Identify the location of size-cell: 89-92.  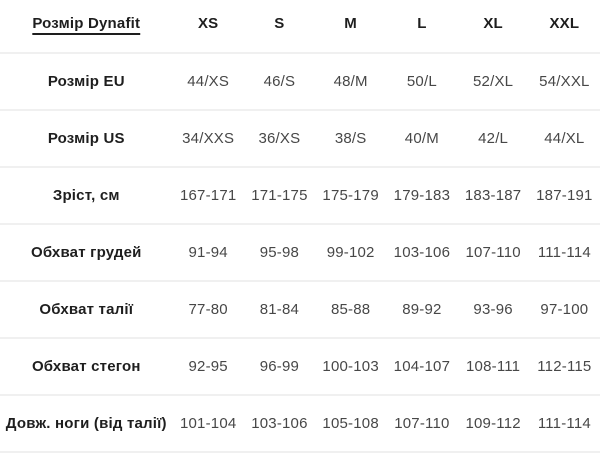
(422, 310).